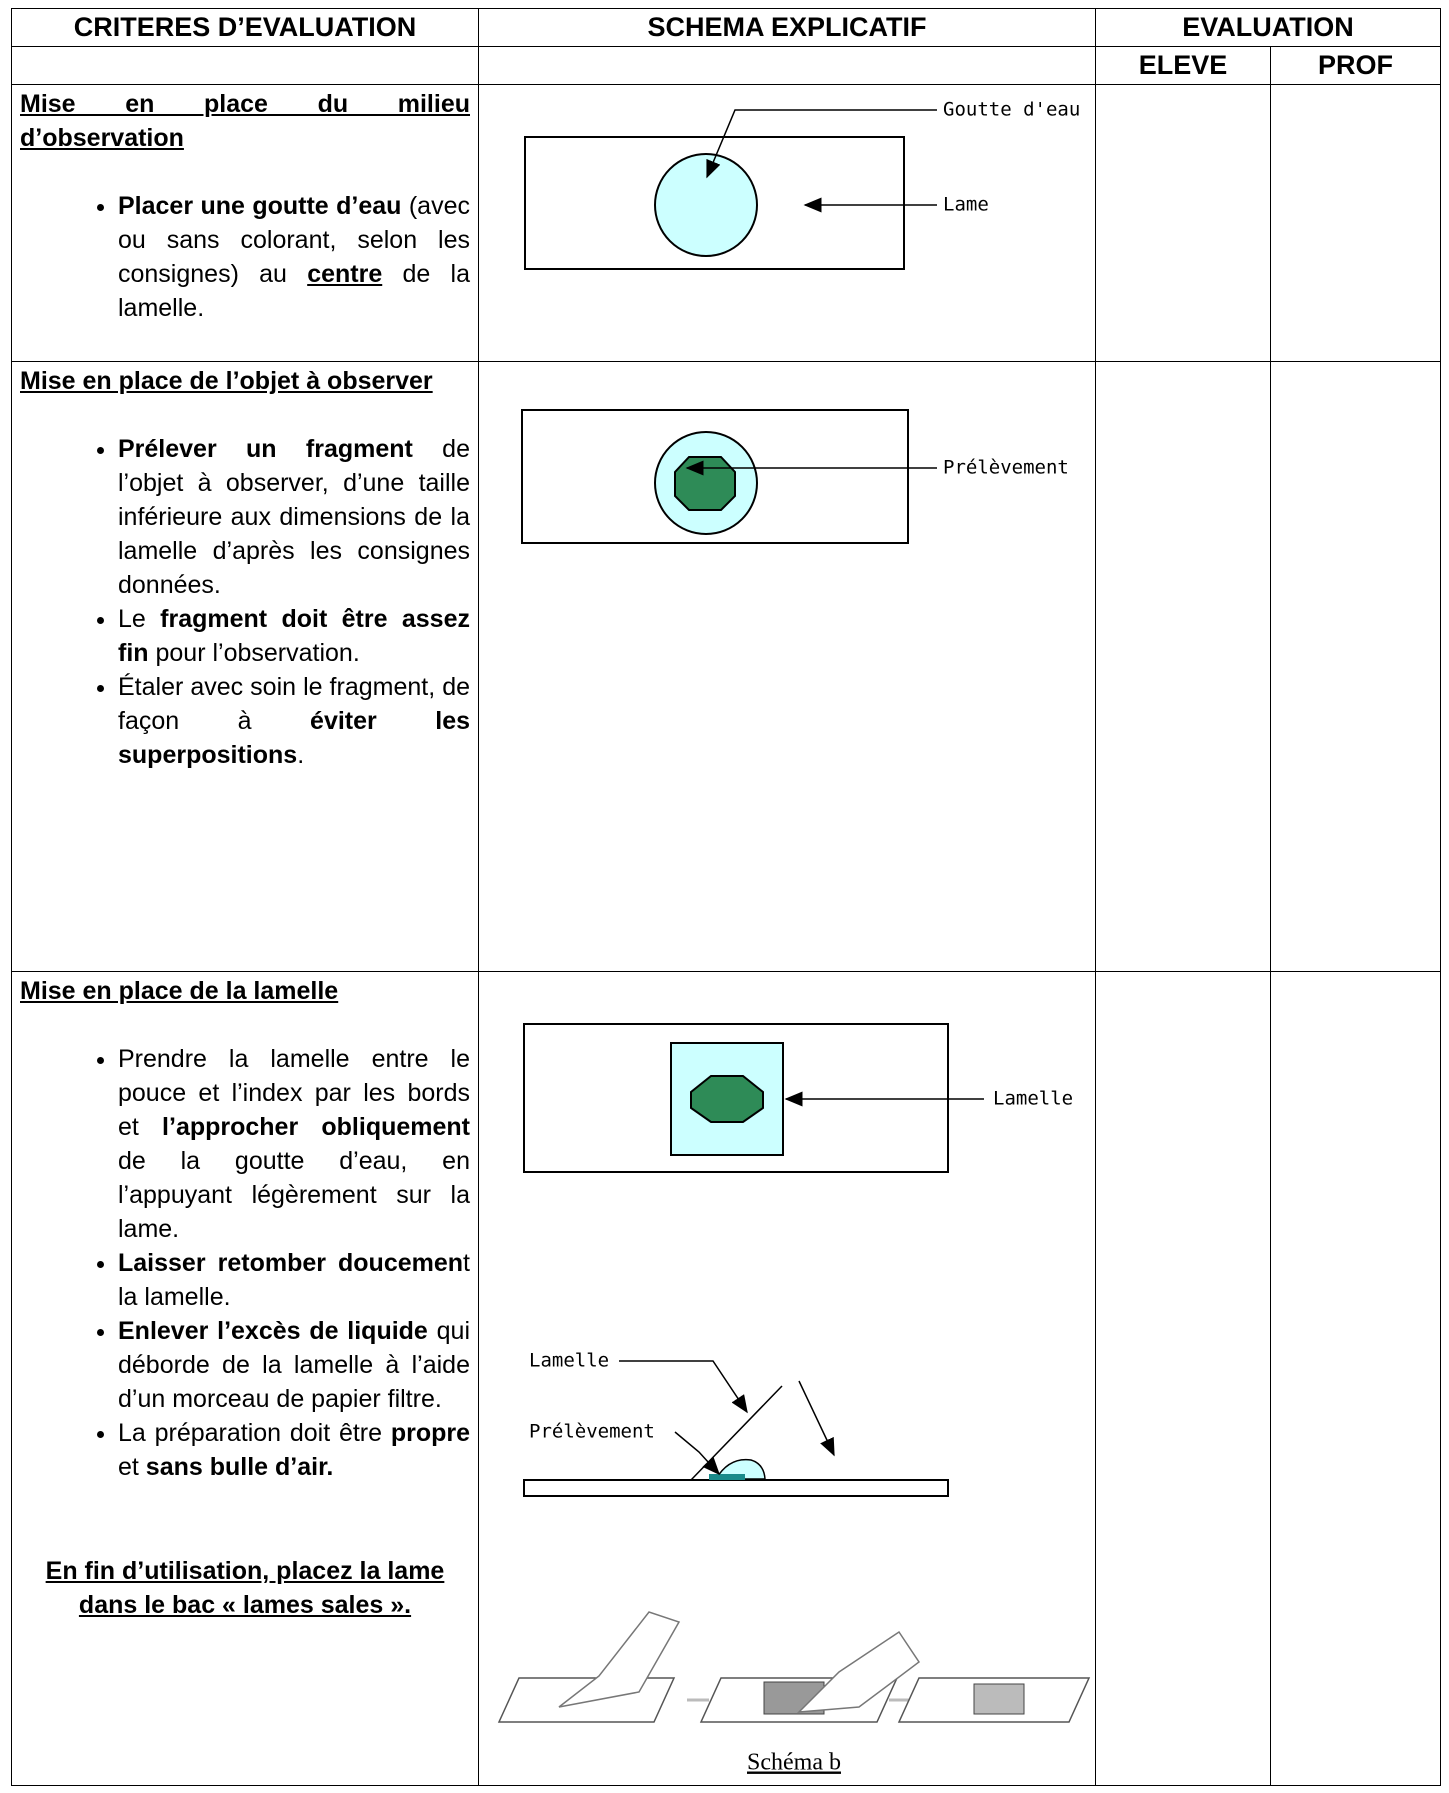  I want to click on schema-cell: Goutte d'eau Lame, so click(787, 223).